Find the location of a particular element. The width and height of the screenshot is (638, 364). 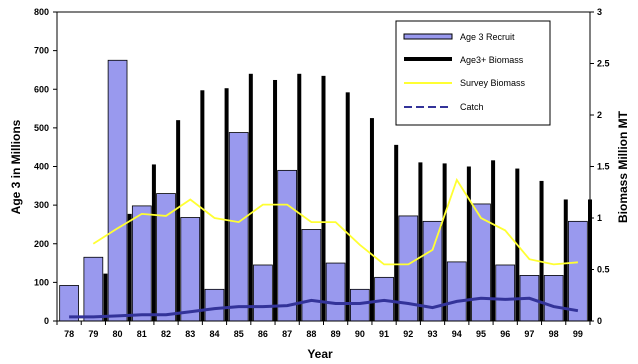

catch-line is located at coordinates (324, 307).